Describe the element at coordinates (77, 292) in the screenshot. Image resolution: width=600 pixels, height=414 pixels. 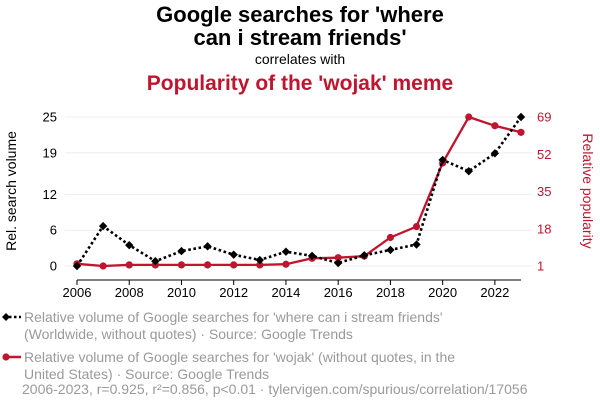
I see `x-tick-label-0: 2006` at that location.